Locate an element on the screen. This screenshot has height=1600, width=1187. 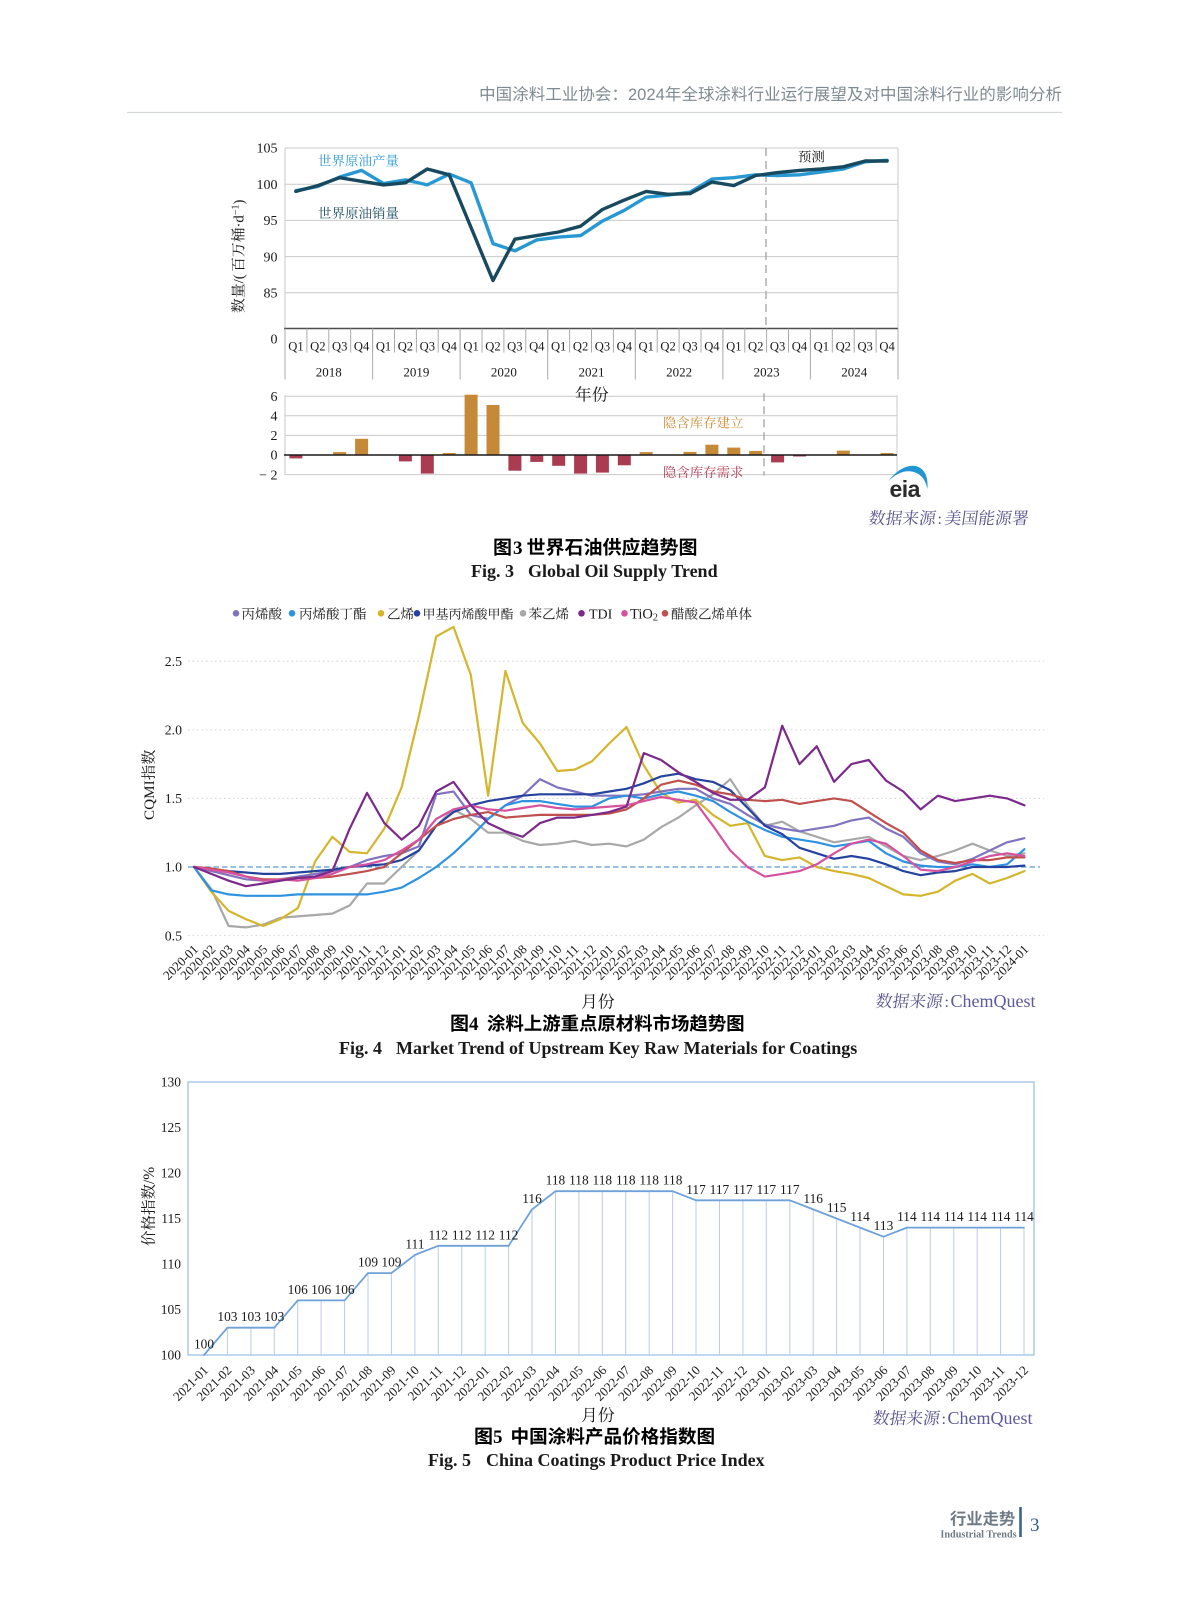
svg-text: 1.5 is located at coordinates (173, 798).